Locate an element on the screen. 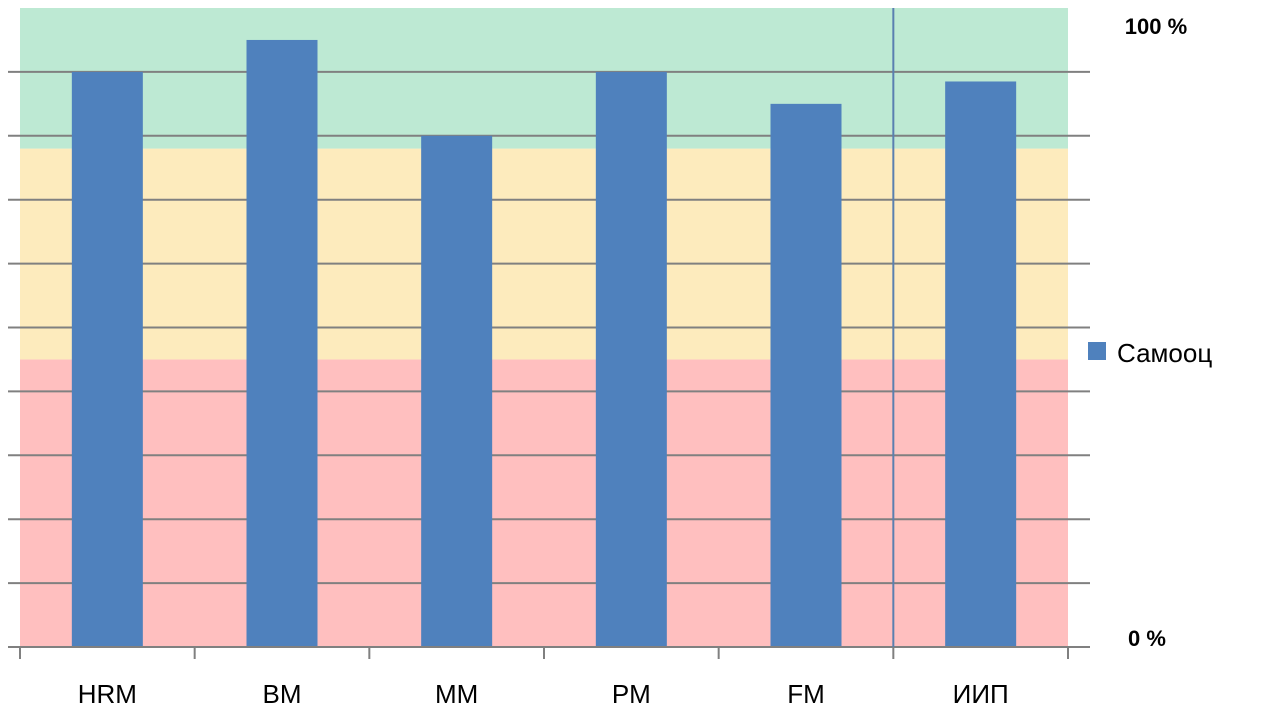 The width and height of the screenshot is (1261, 716). bar-fm is located at coordinates (806, 375).